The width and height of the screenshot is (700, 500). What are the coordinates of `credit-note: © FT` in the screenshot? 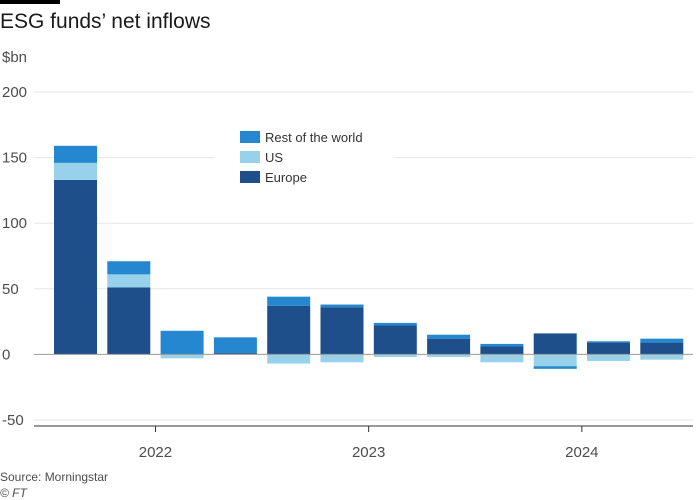 It's located at (13, 493).